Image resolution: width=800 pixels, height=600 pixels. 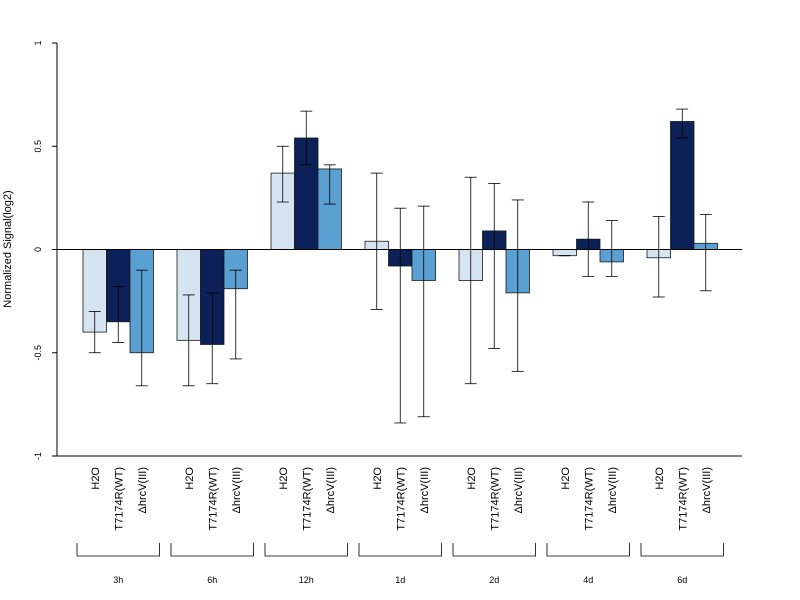 What do you see at coordinates (38, 249) in the screenshot?
I see `y-tick-label: 0` at bounding box center [38, 249].